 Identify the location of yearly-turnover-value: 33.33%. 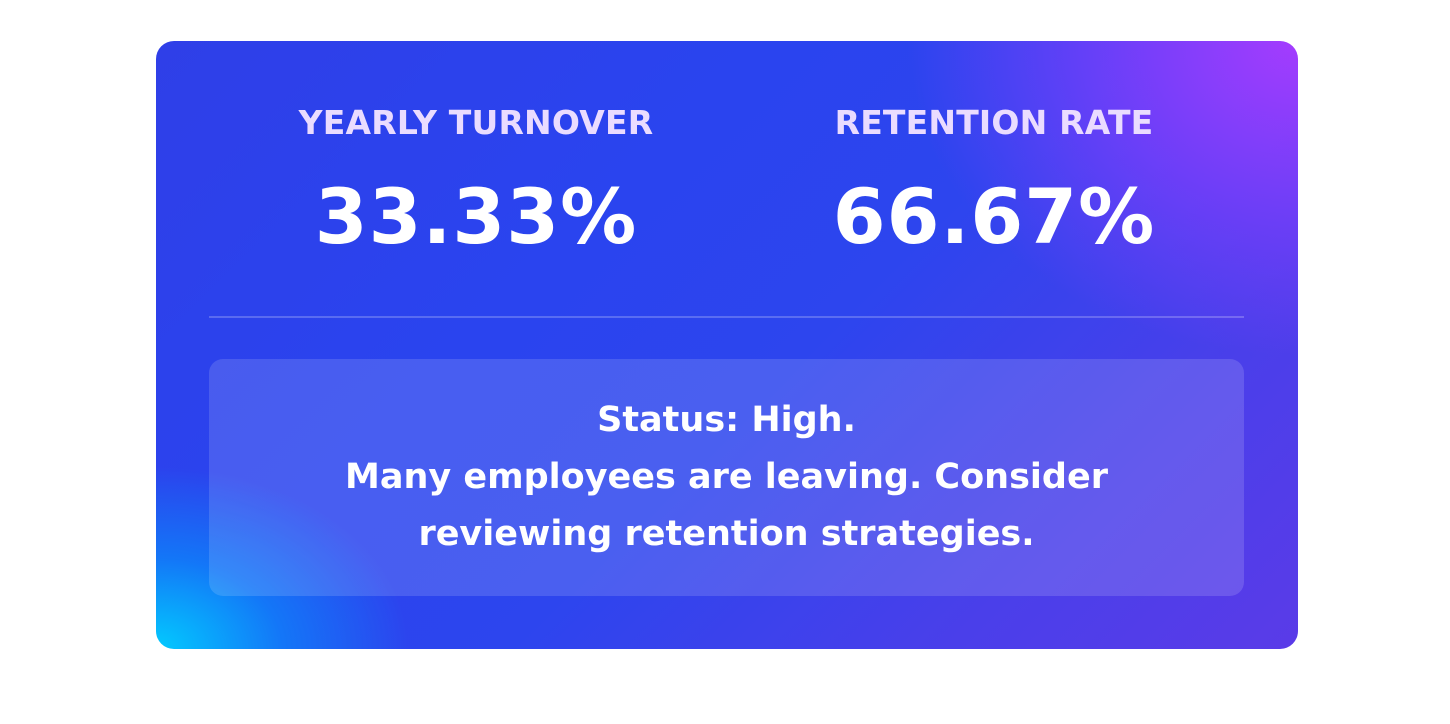
(476, 216).